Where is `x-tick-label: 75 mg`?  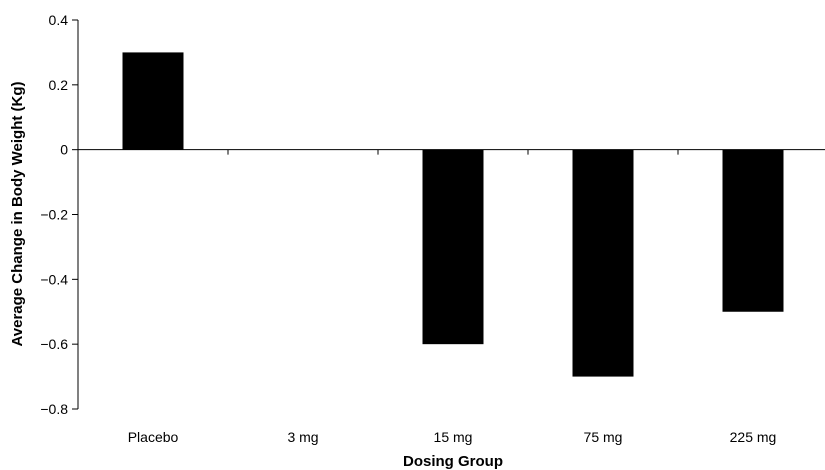
x-tick-label: 75 mg is located at coordinates (603, 437).